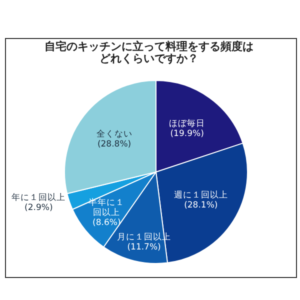 This screenshot has width=300, height=300. I want to click on data-label: (8.6%), so click(106, 223).